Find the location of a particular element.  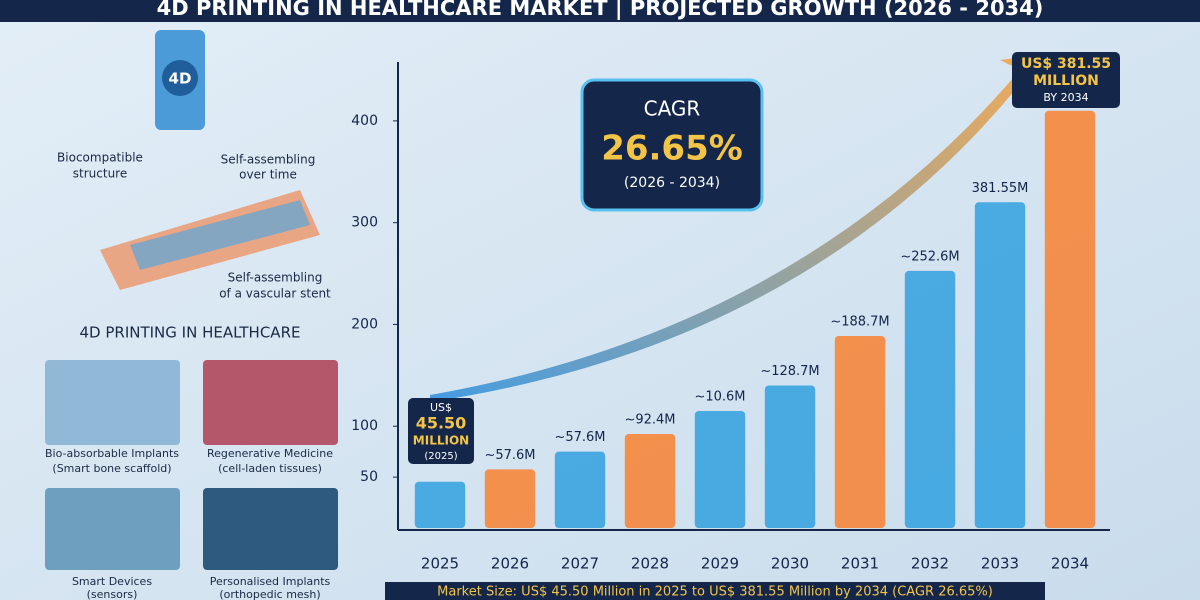

card-sub: (orthopedic mesh) is located at coordinates (269, 594).